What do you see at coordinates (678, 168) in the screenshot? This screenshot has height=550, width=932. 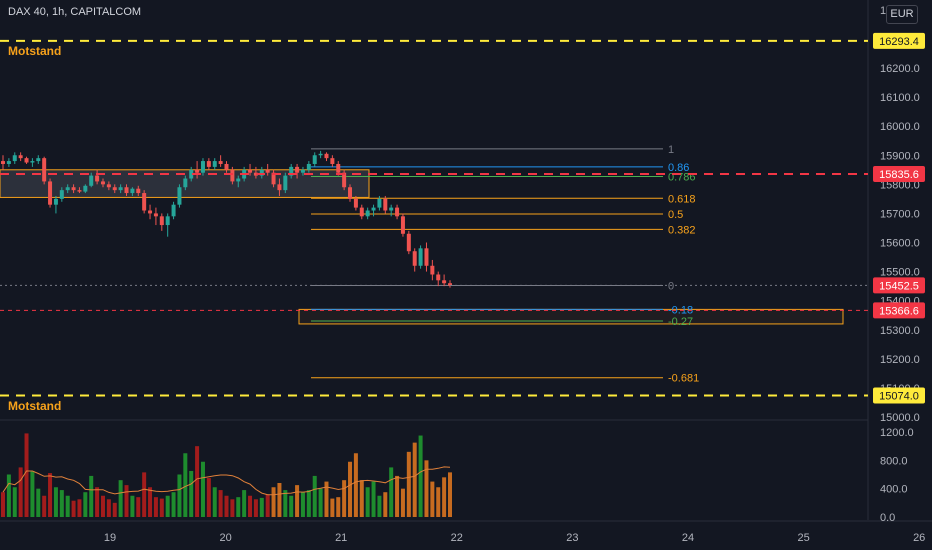 I see `fib-level-label: 0.86` at bounding box center [678, 168].